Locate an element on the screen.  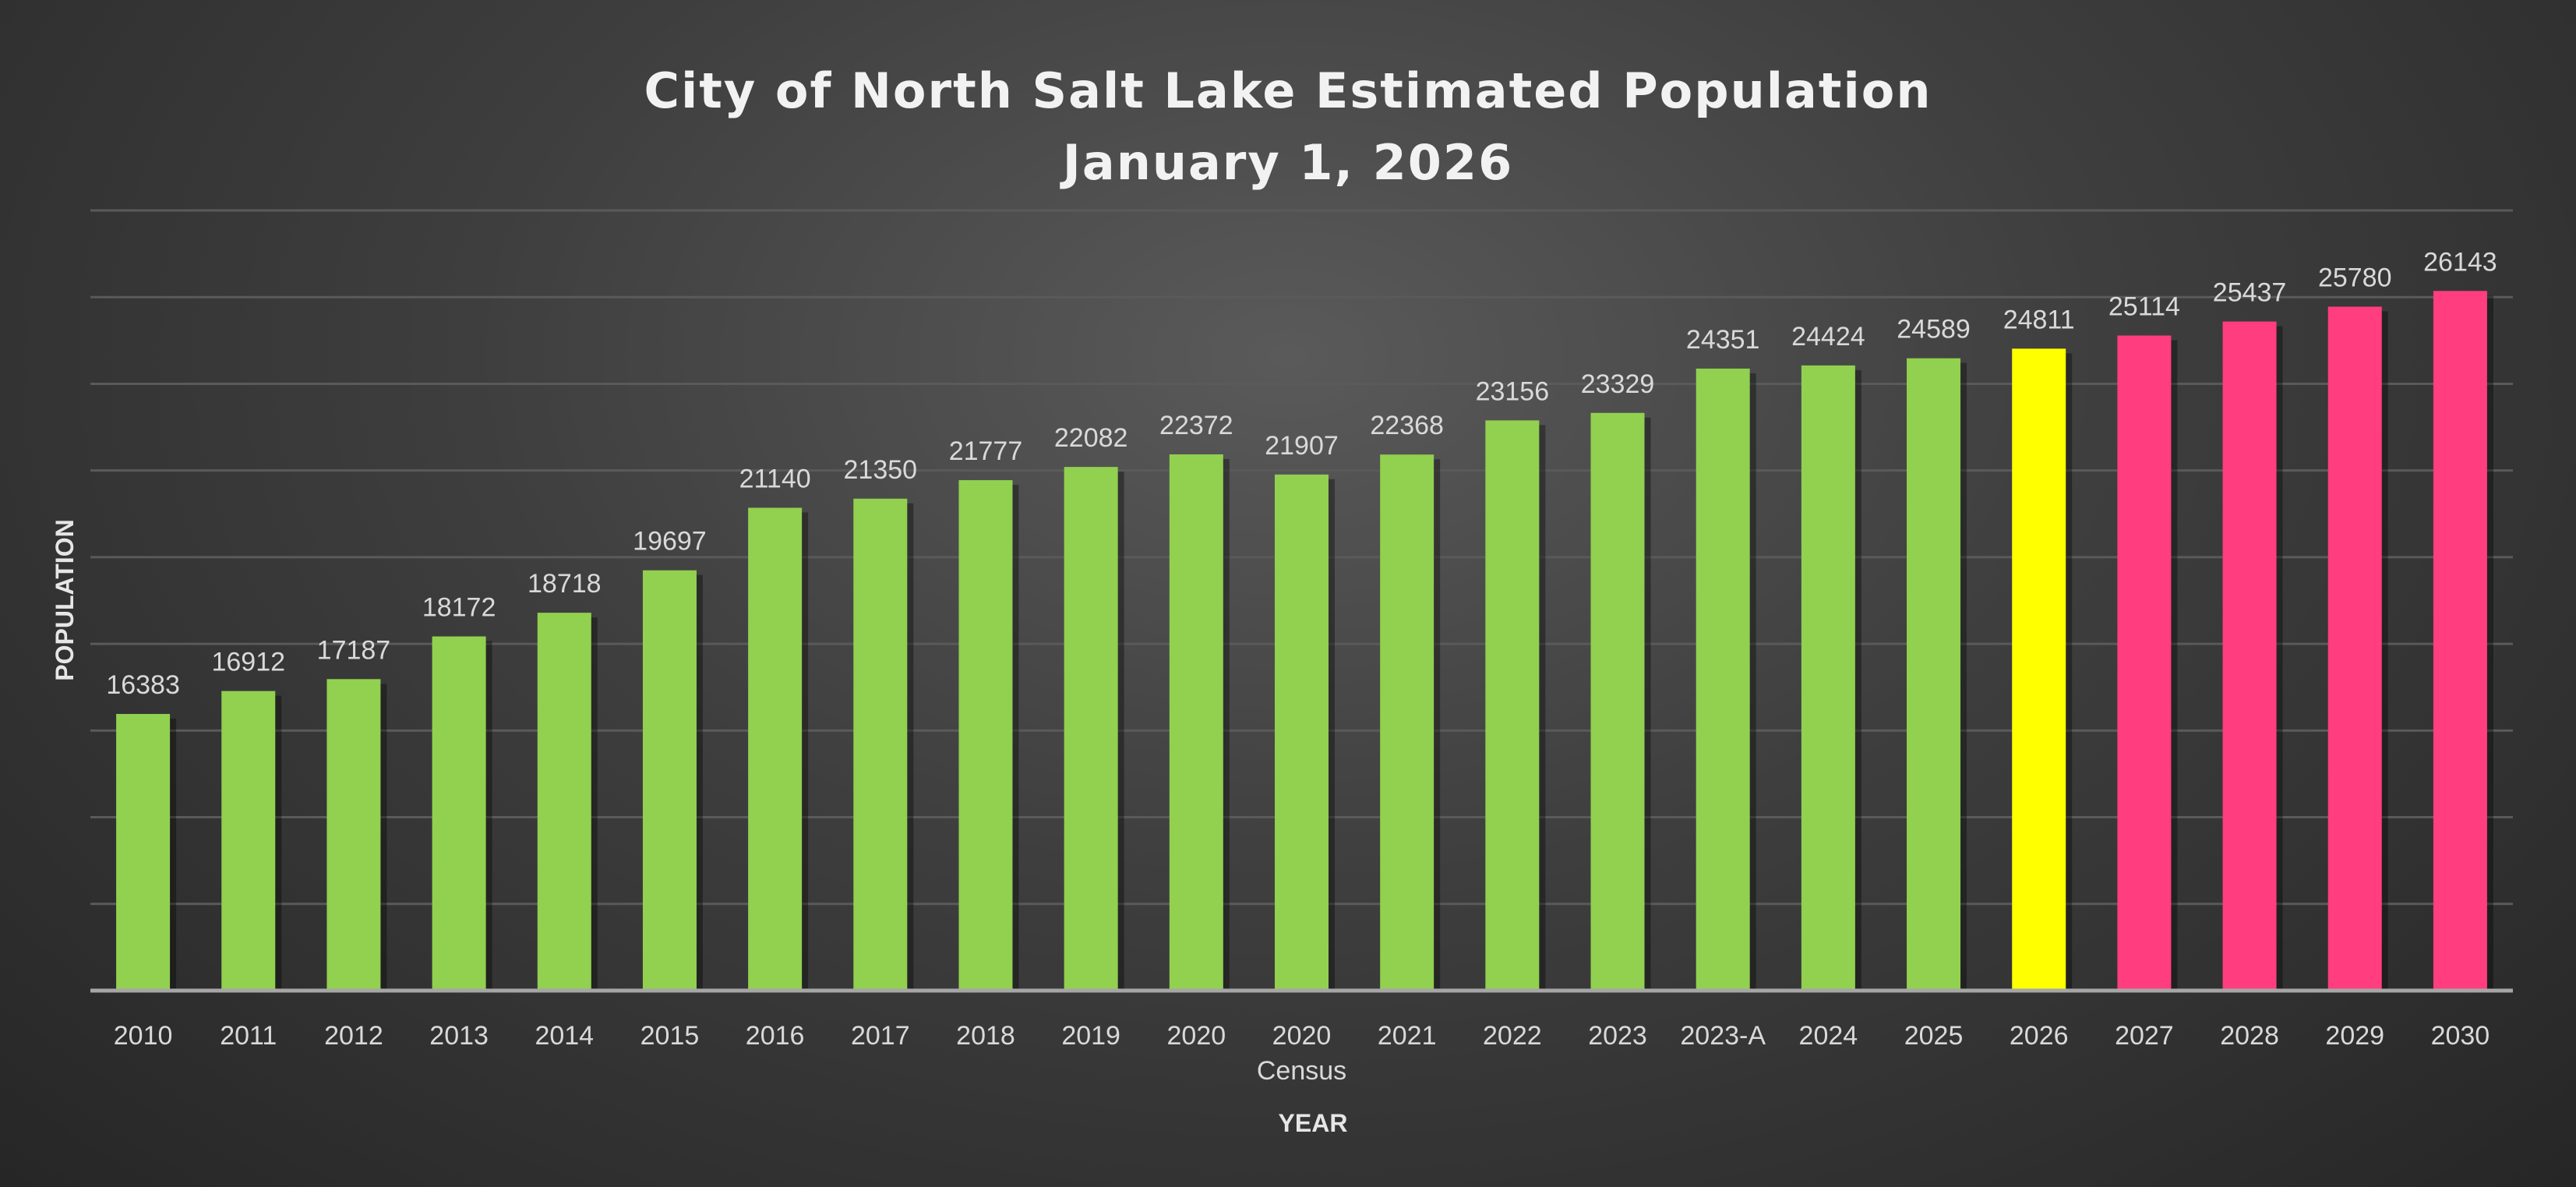
x-tick-label: 2012 is located at coordinates (353, 1036).